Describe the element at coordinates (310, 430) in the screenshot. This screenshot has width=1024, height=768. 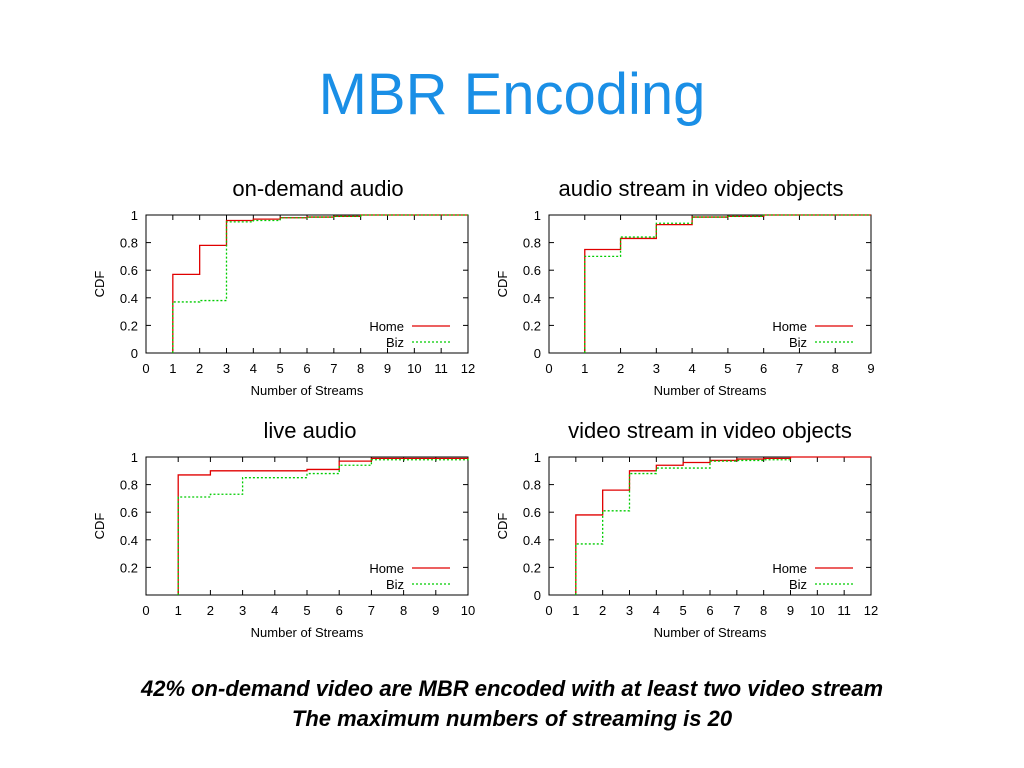
I see `chart-title-live-audio: live audio` at that location.